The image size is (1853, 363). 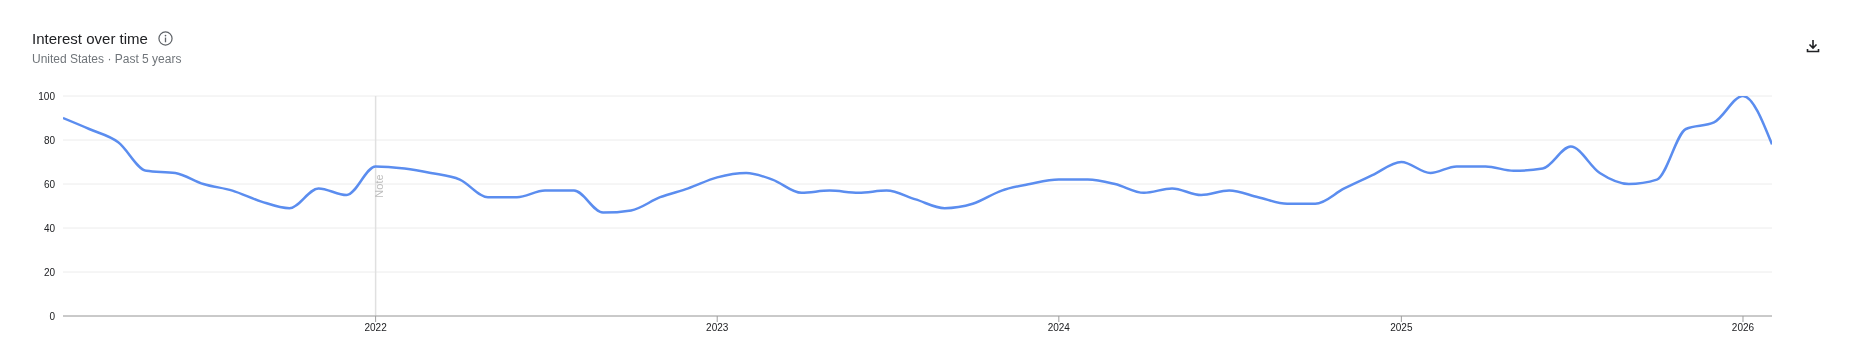 I want to click on ref-line-label: Note, so click(x=378, y=186).